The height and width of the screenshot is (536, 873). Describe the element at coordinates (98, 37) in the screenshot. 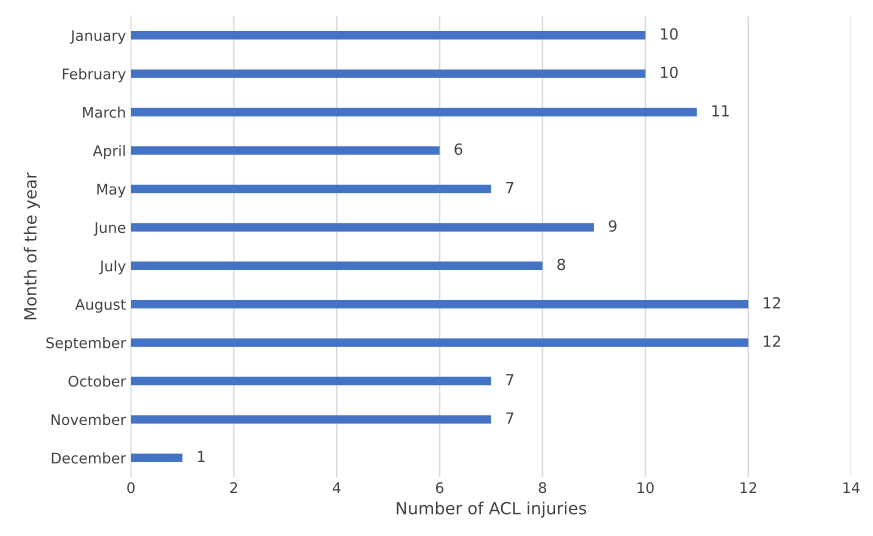

I see `y-tick-label: January` at that location.